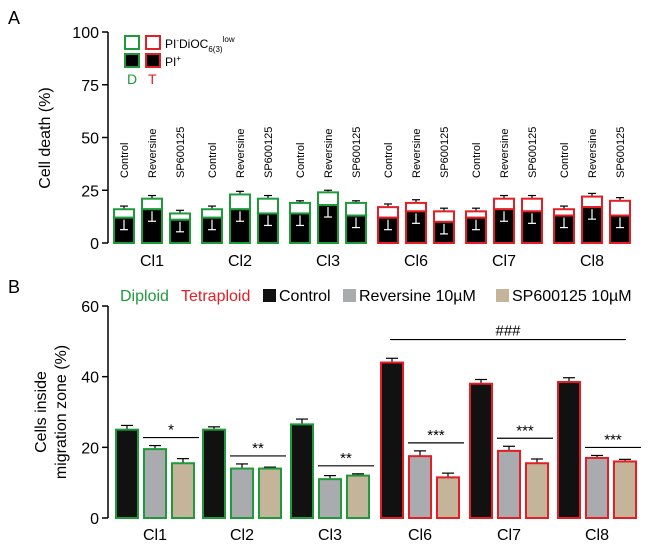 Image resolution: width=650 pixels, height=546 pixels. Describe the element at coordinates (90, 448) in the screenshot. I see `panel-b-y-tick-label: 20` at that location.